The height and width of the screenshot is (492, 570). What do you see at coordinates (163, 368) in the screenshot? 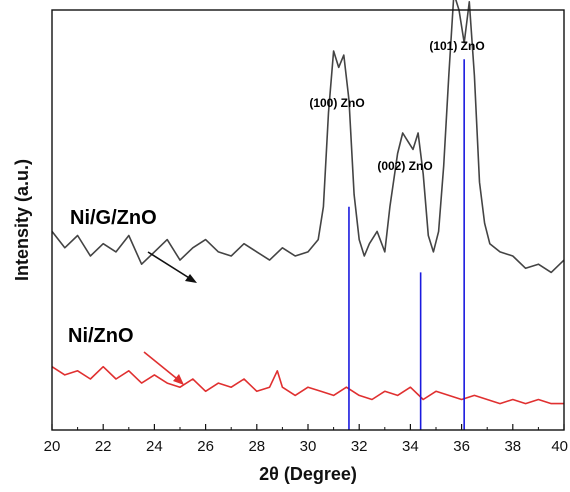
I see `pointer-arrow-ni-zno` at bounding box center [163, 368].